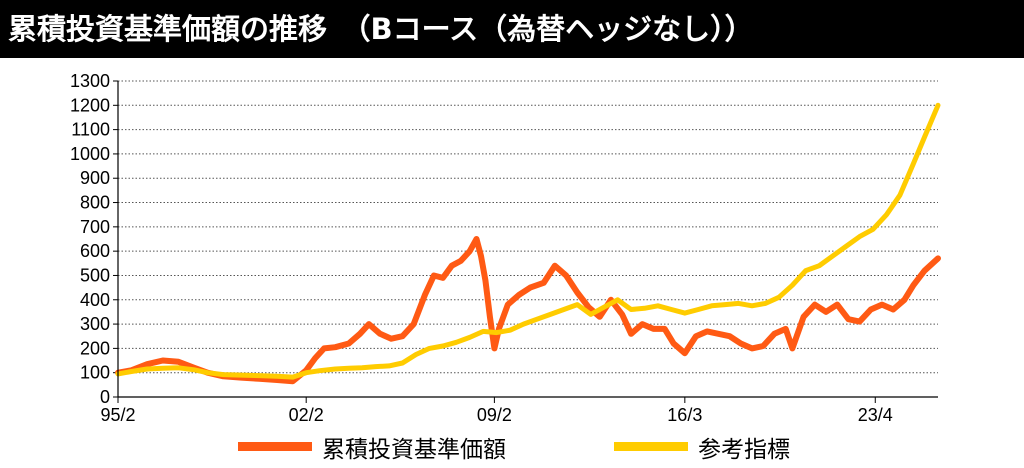 The height and width of the screenshot is (468, 1024). What do you see at coordinates (95, 373) in the screenshot?
I see `y-tick-label: 100` at bounding box center [95, 373].